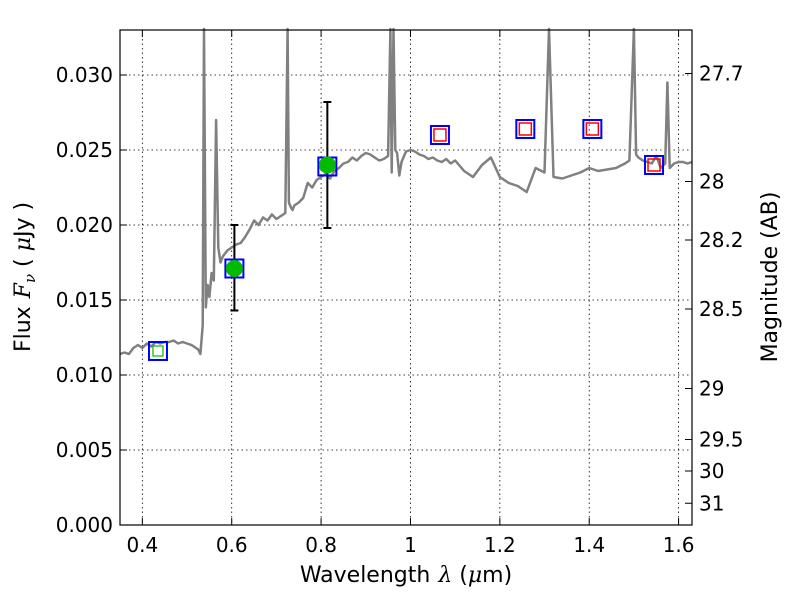  What do you see at coordinates (321, 545) in the screenshot?
I see `x-tick-label: 0.8` at bounding box center [321, 545].